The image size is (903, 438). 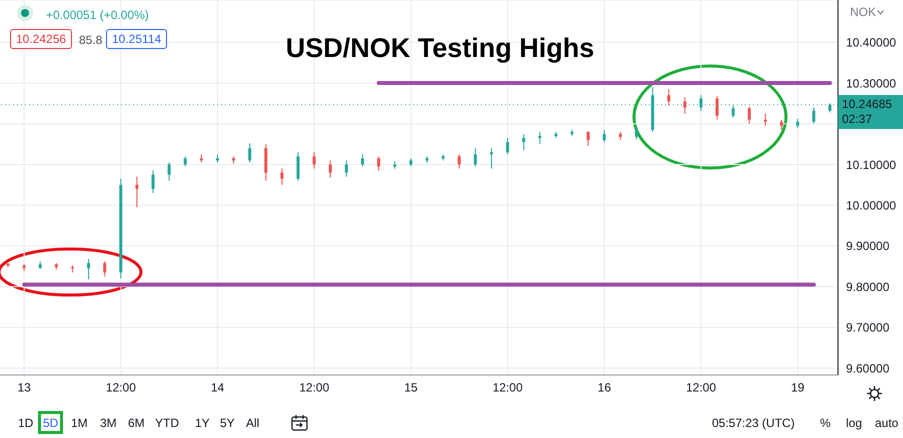 What do you see at coordinates (24, 387) in the screenshot?
I see `x-tick-label: 13` at bounding box center [24, 387].